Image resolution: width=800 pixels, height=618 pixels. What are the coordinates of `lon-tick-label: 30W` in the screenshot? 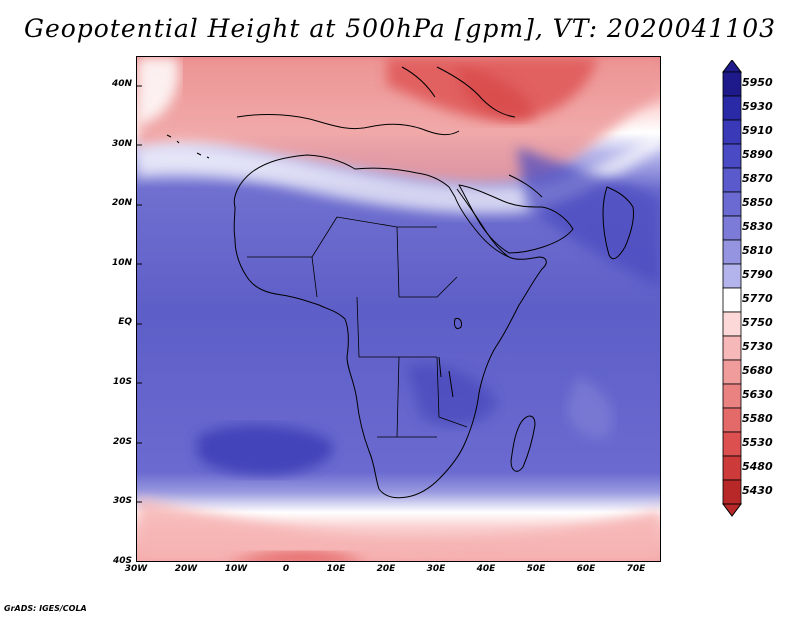 It's located at (136, 569).